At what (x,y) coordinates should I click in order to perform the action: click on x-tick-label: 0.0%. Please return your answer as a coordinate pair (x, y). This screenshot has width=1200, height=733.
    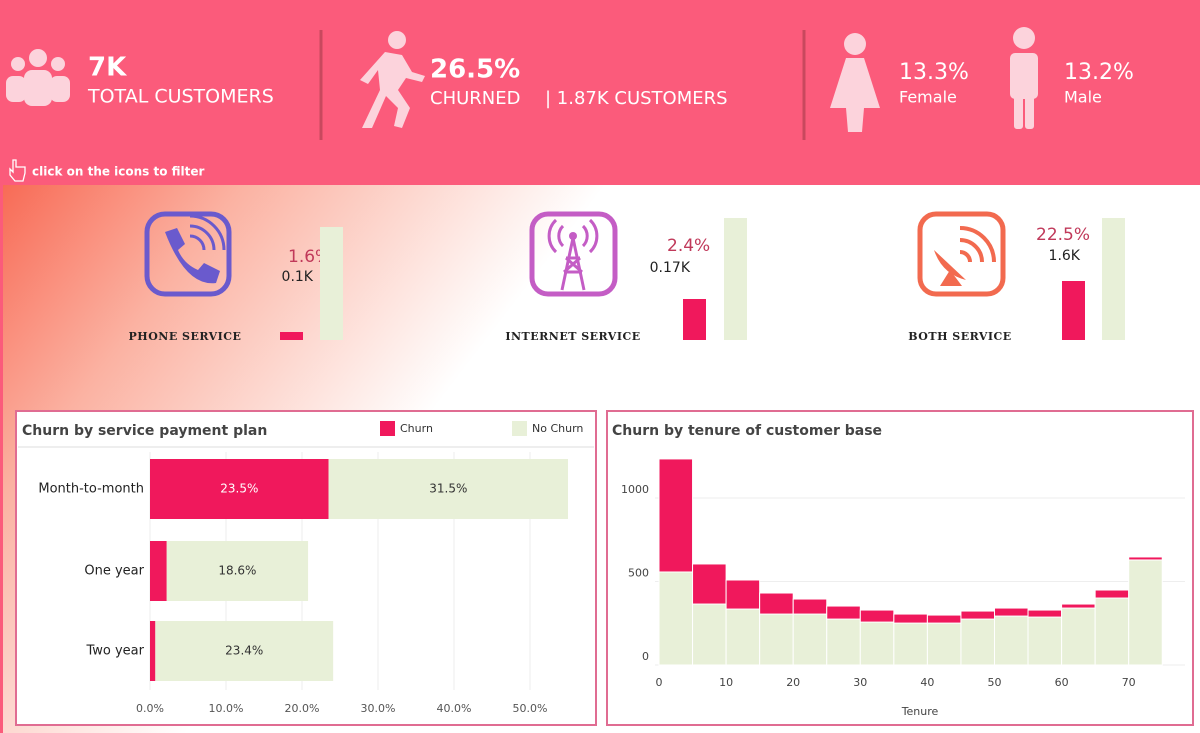
    Looking at the image, I should click on (150, 708).